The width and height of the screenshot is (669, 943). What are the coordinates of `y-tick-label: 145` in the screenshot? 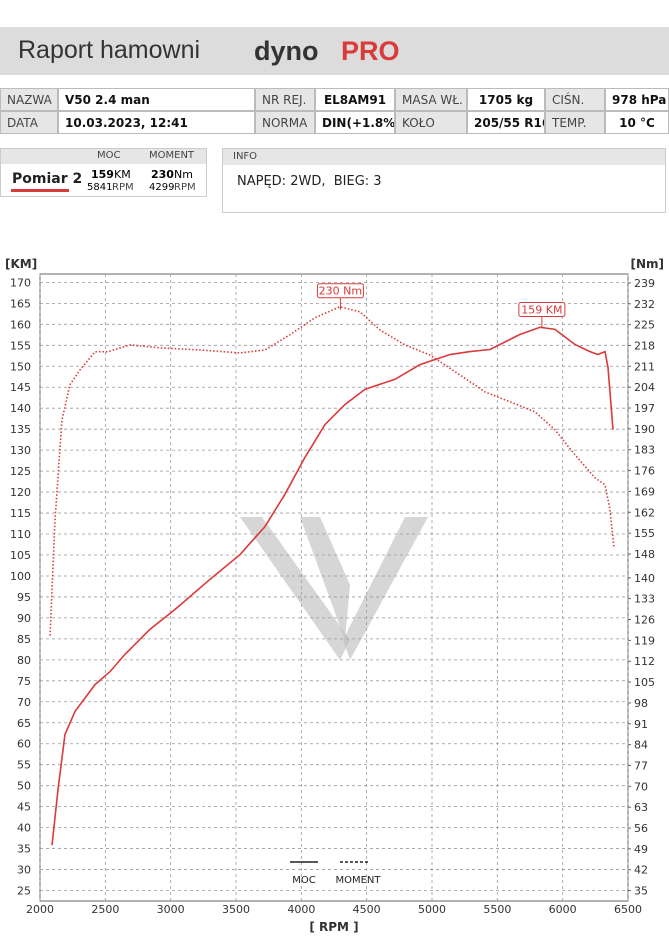 It's located at (20, 387).